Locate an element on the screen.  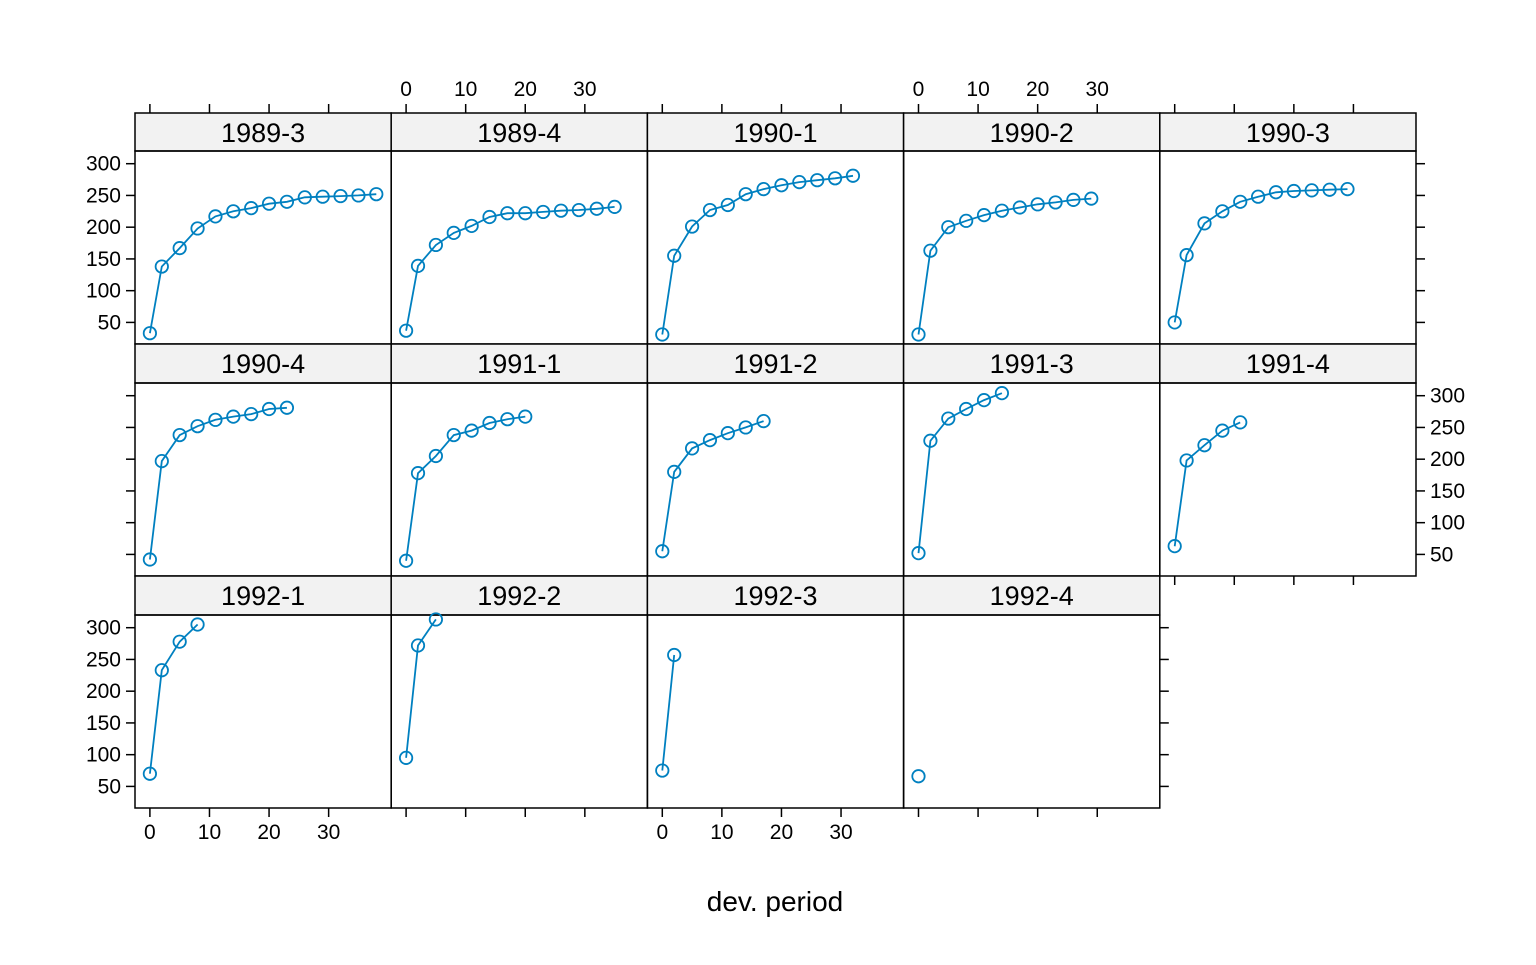
x-tick-label: 0 is located at coordinates (150, 832).